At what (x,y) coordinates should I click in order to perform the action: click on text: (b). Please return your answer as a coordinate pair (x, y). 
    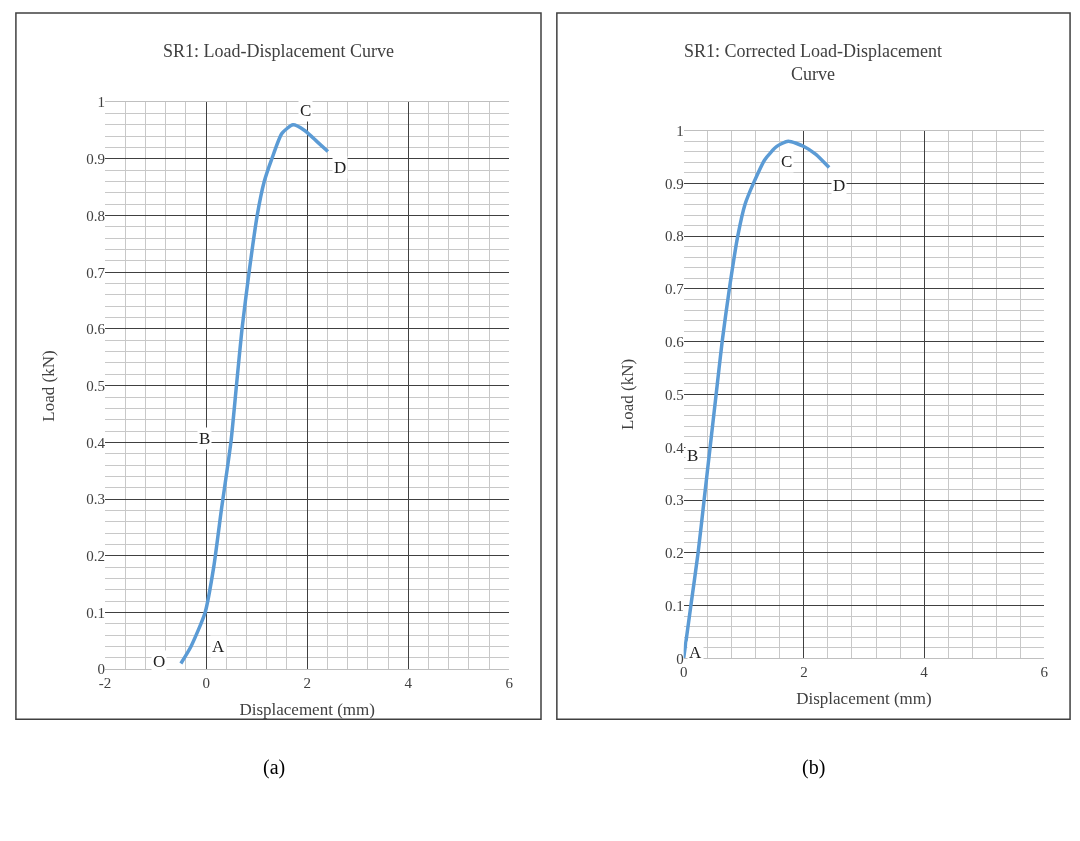
    Looking at the image, I should click on (814, 767).